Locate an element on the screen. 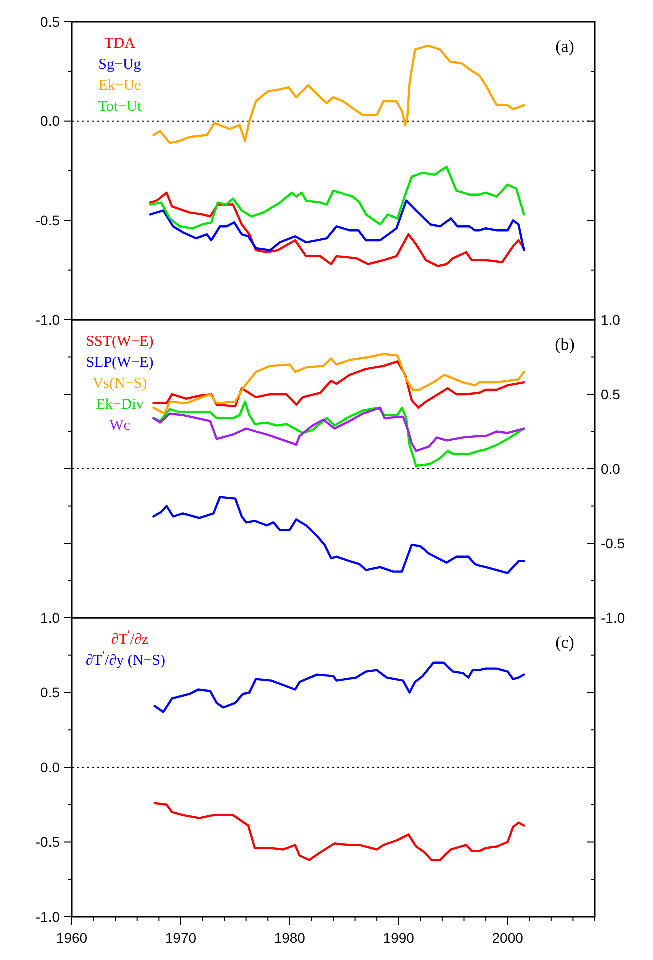 The image size is (653, 960). y2-tick-label: 0.0 is located at coordinates (611, 468).